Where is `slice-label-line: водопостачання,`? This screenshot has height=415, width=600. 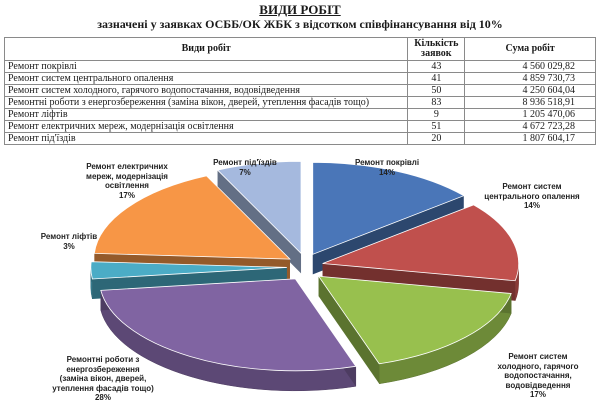 slice-label-line: водопостачання, is located at coordinates (538, 375).